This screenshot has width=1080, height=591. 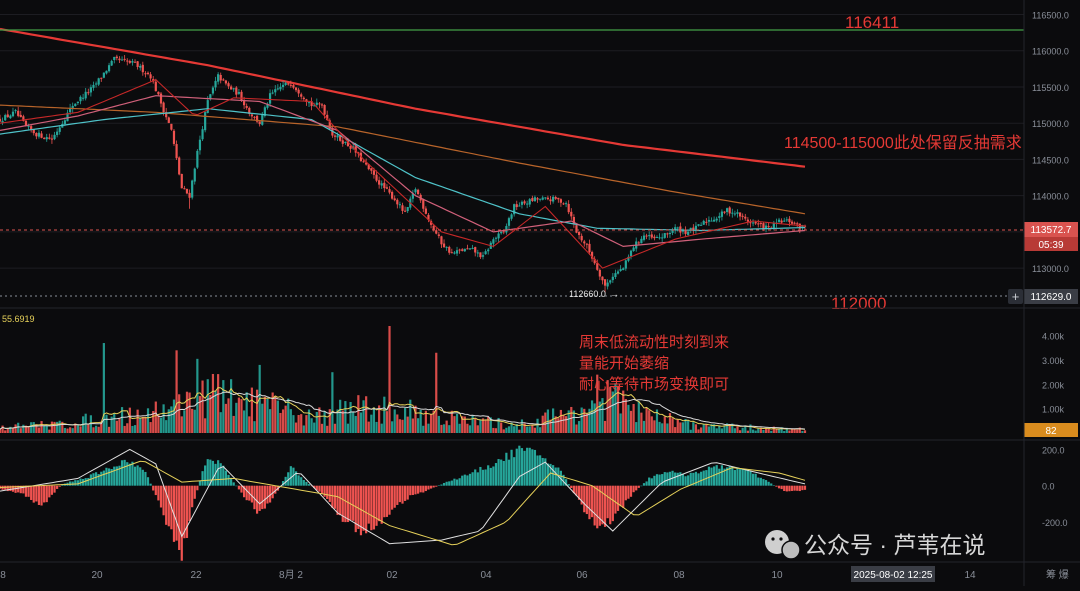 I want to click on time-tick-label: 14, so click(x=970, y=575).